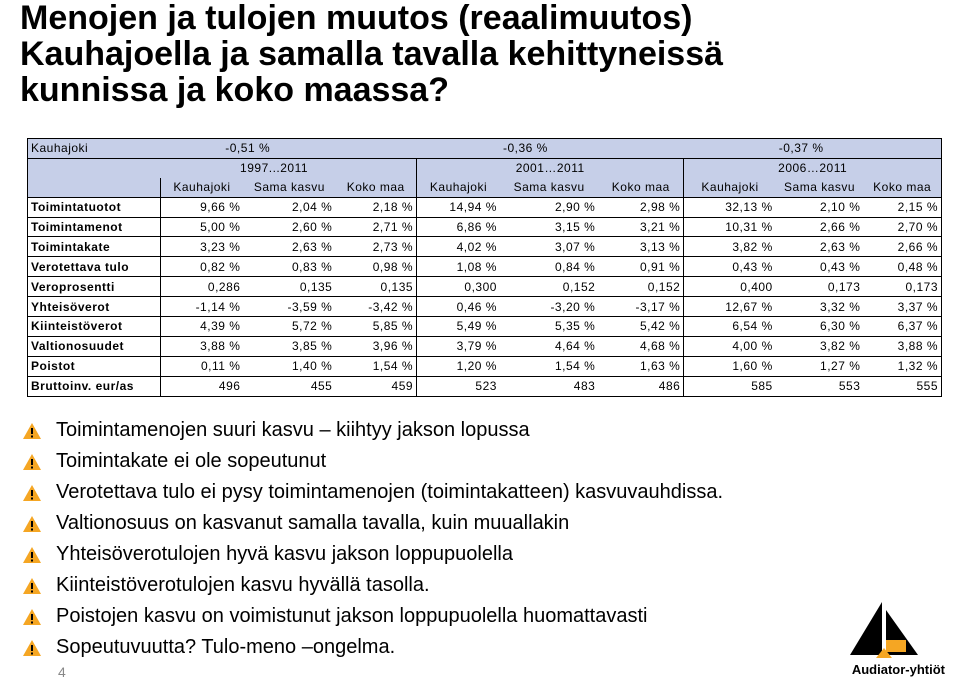  I want to click on table-cell: 2,98 %, so click(641, 207).